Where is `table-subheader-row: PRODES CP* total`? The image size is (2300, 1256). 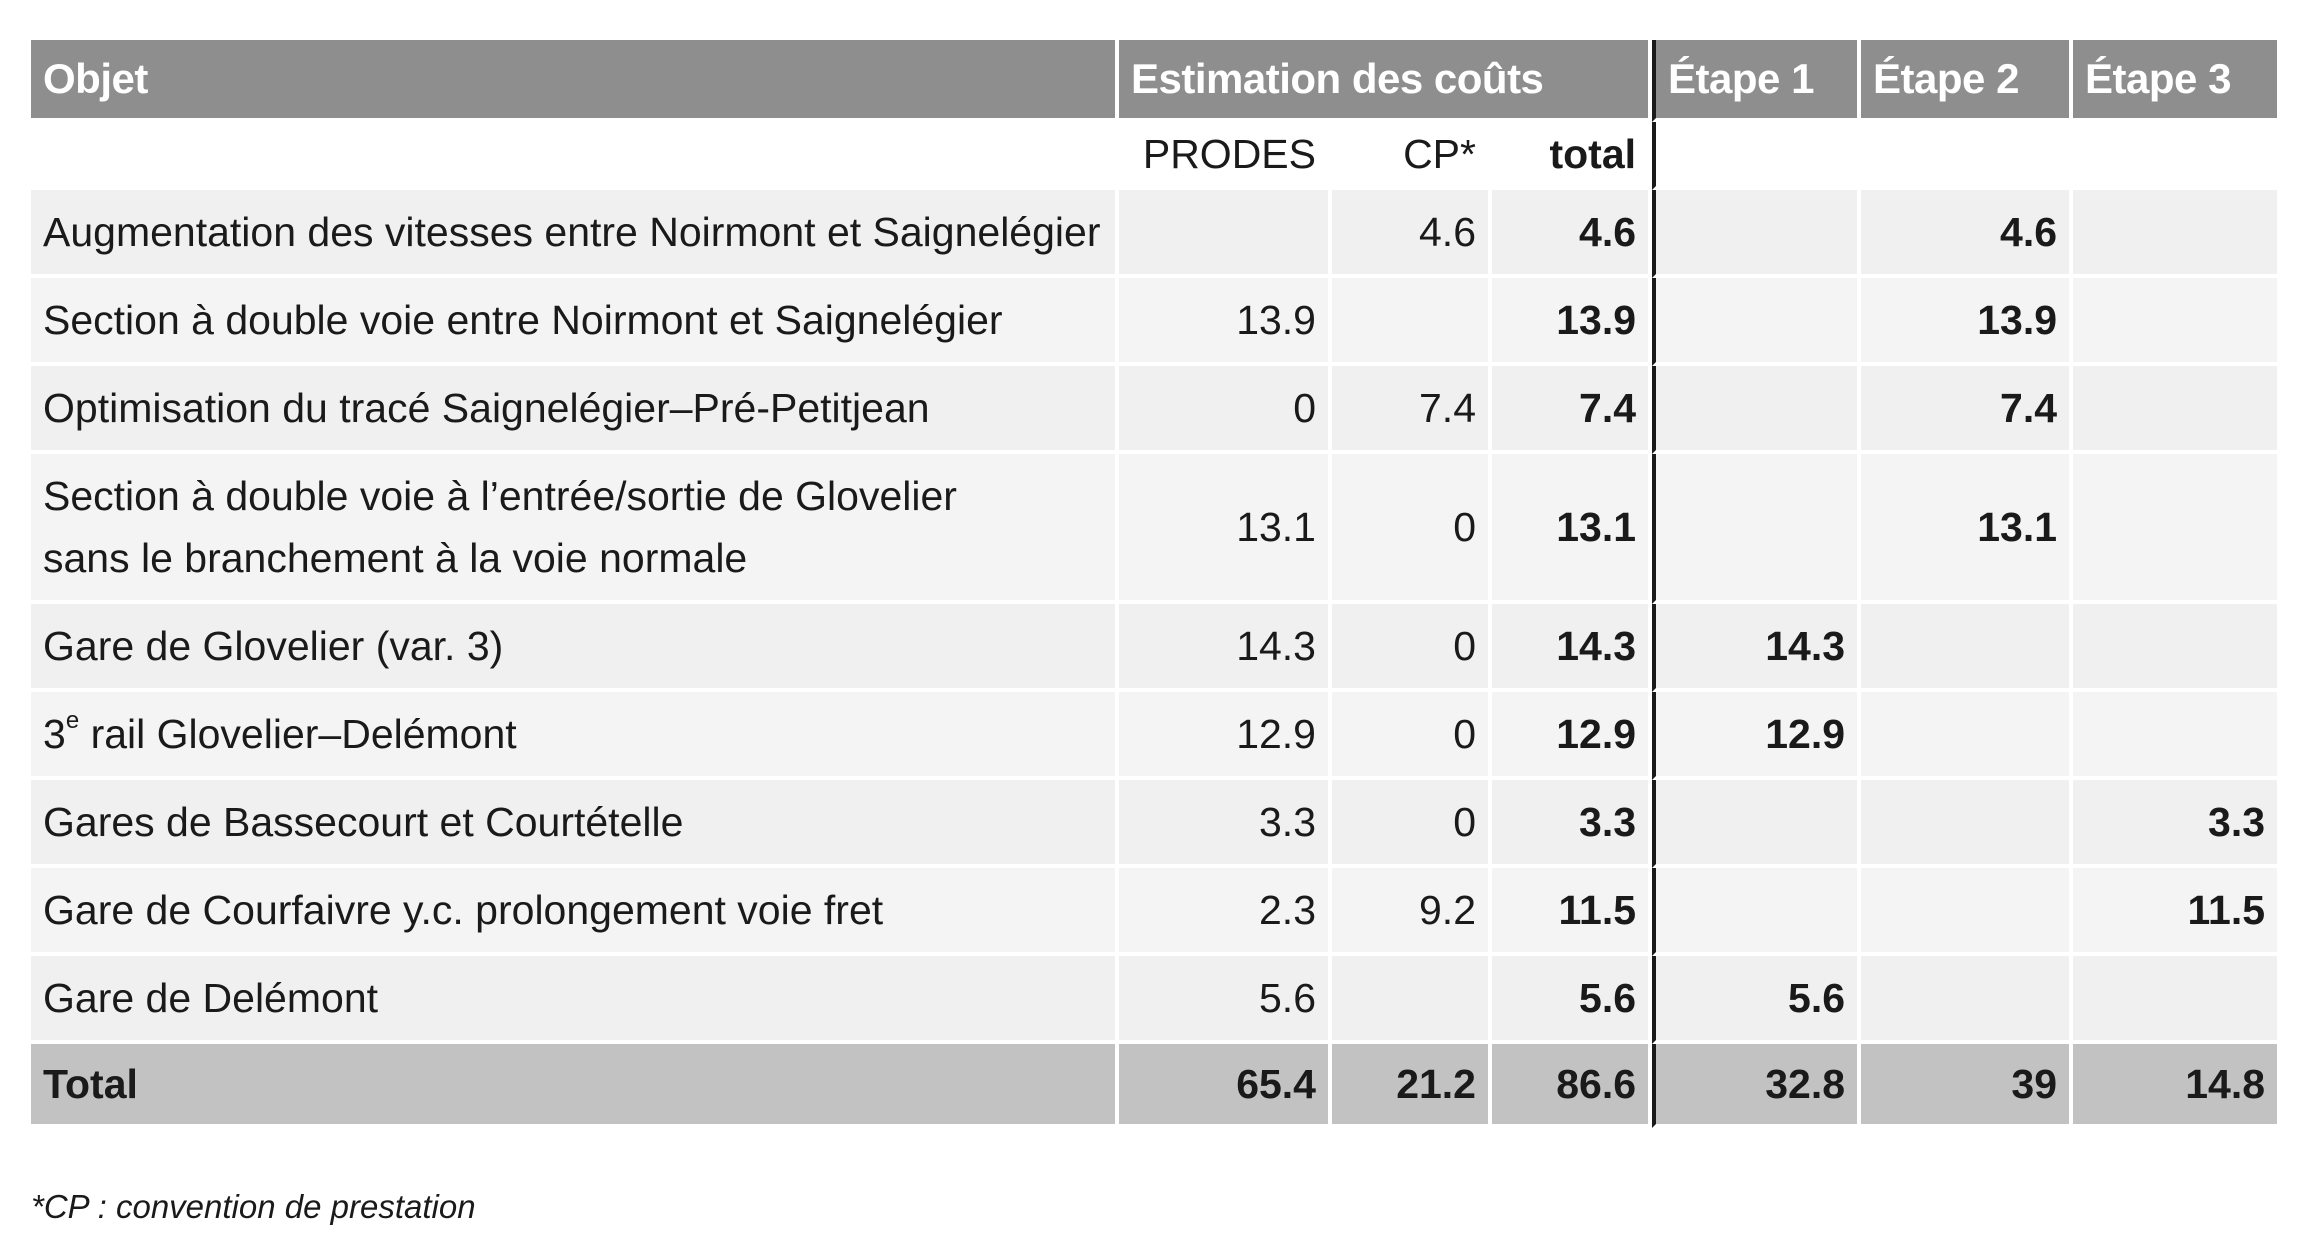
table-subheader-row: PRODES CP* total is located at coordinates (1154, 156).